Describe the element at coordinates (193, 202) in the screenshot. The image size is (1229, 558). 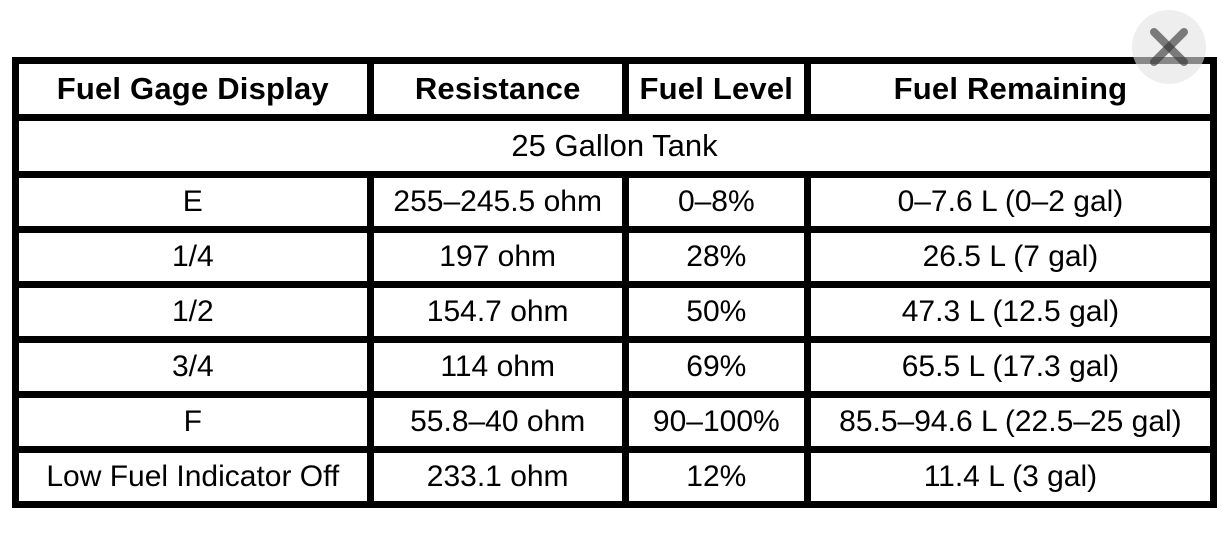
I see `table-cell: E` at that location.